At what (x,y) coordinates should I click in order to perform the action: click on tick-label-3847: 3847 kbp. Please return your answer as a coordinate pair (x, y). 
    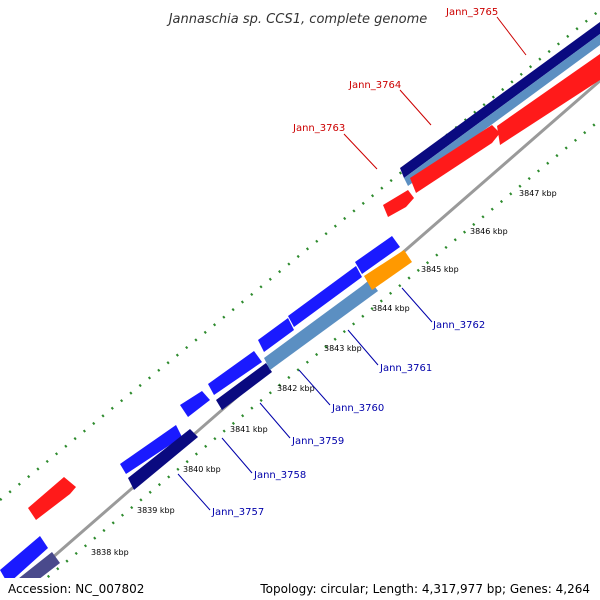
    Looking at the image, I should click on (538, 193).